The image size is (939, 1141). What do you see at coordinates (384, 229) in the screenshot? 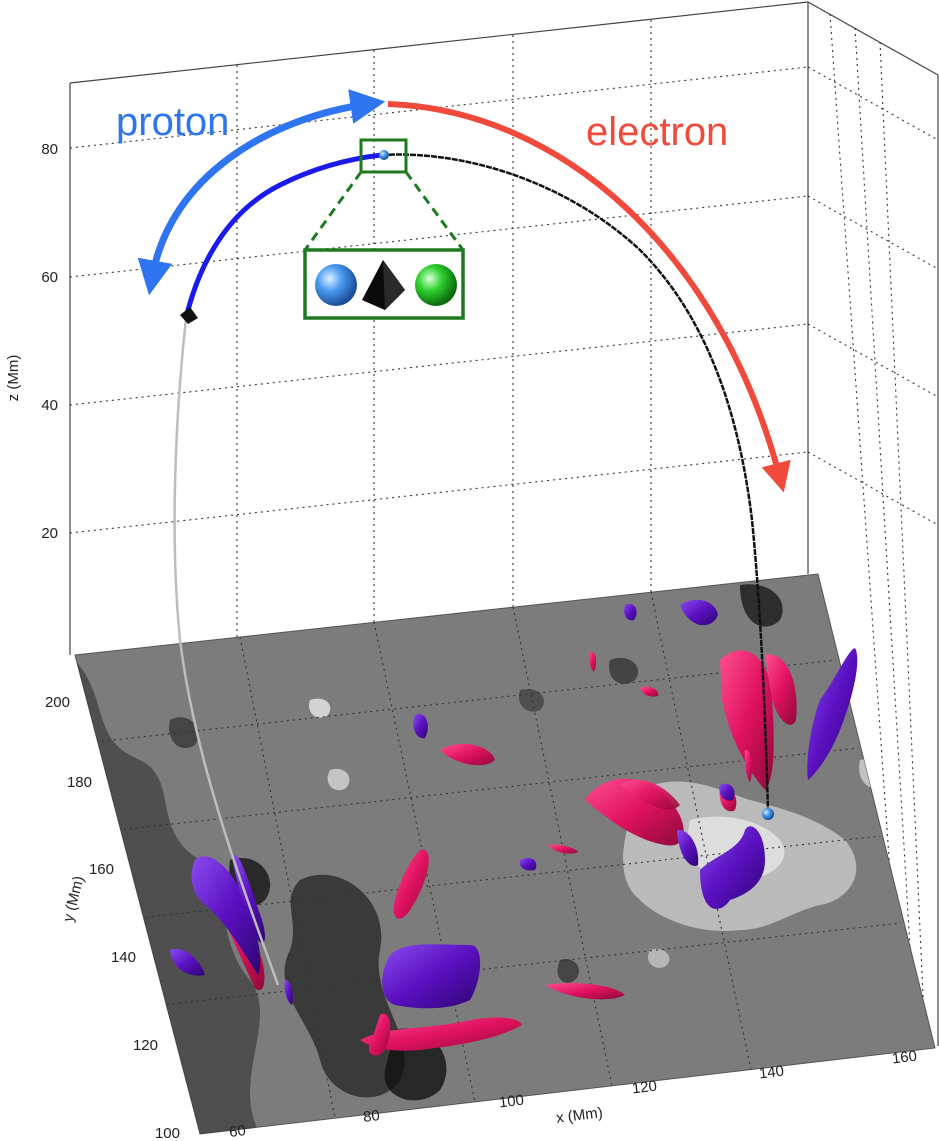
I see `zoom-inset` at bounding box center [384, 229].